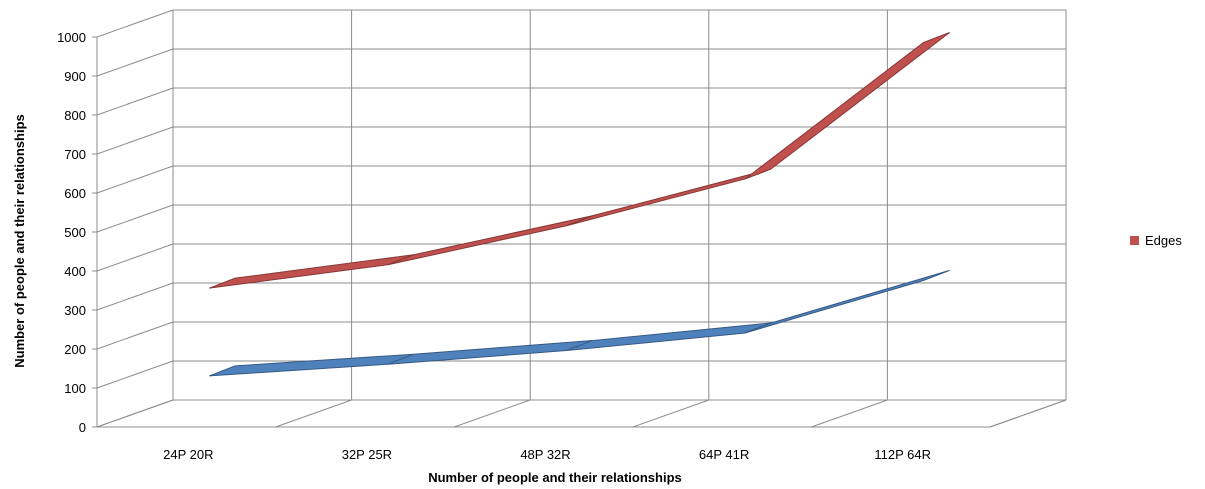 This screenshot has height=489, width=1205. I want to click on y-tick-label: 400, so click(75, 271).